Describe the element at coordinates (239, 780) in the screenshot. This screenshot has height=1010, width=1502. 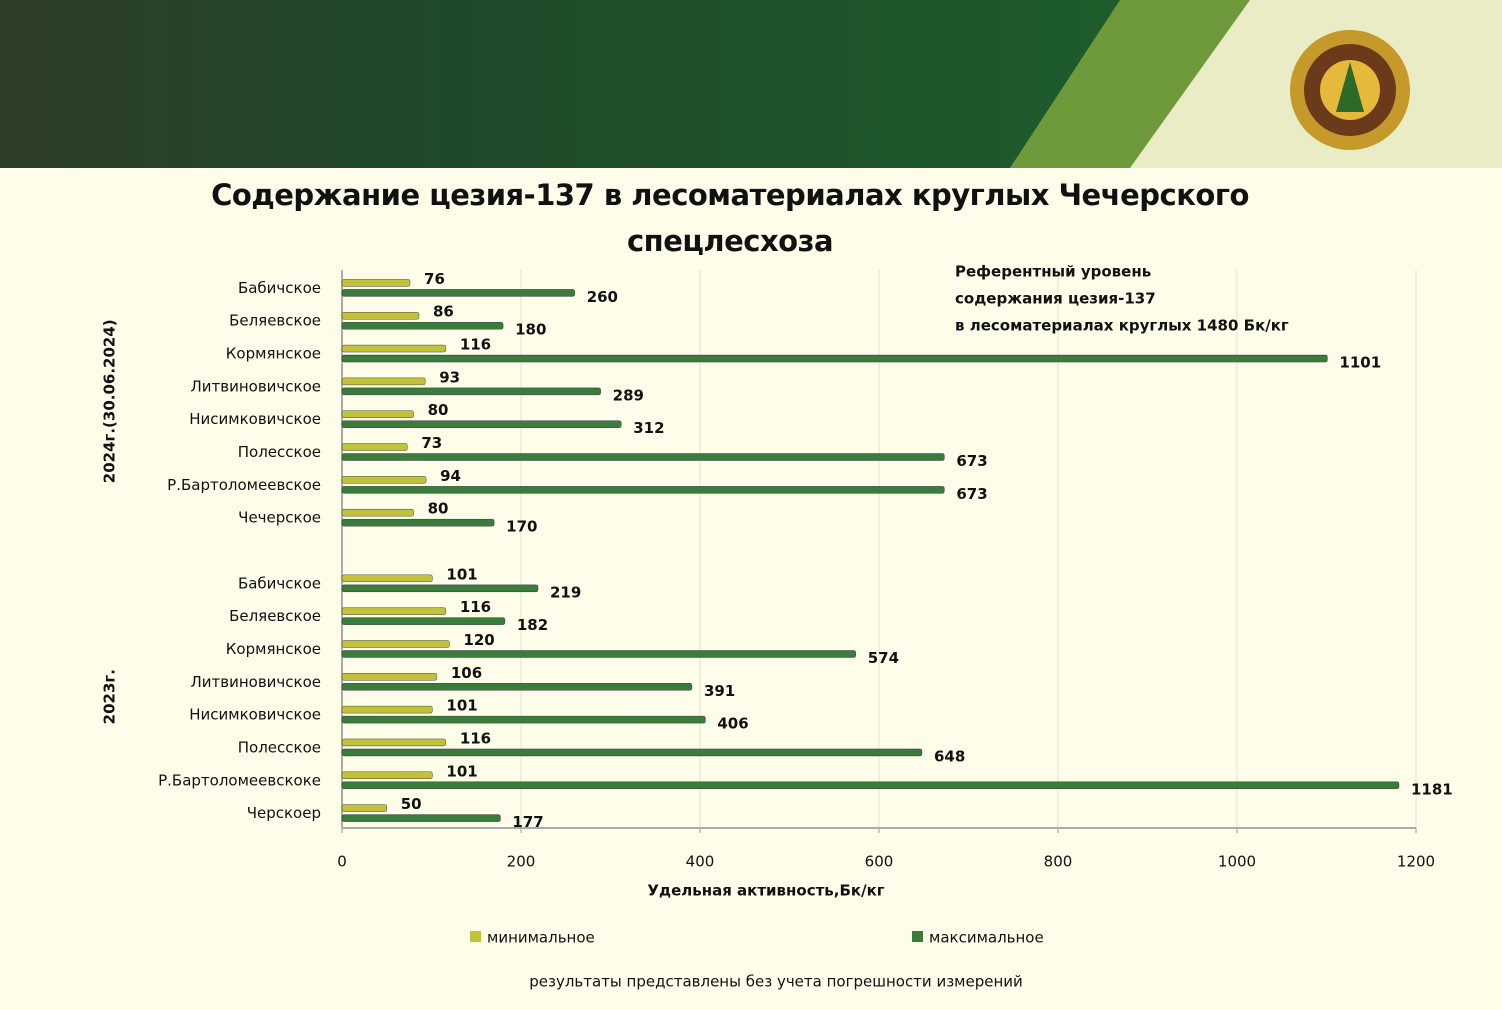
I see `y-tick-label: Р.Бартоломеевскоке` at that location.